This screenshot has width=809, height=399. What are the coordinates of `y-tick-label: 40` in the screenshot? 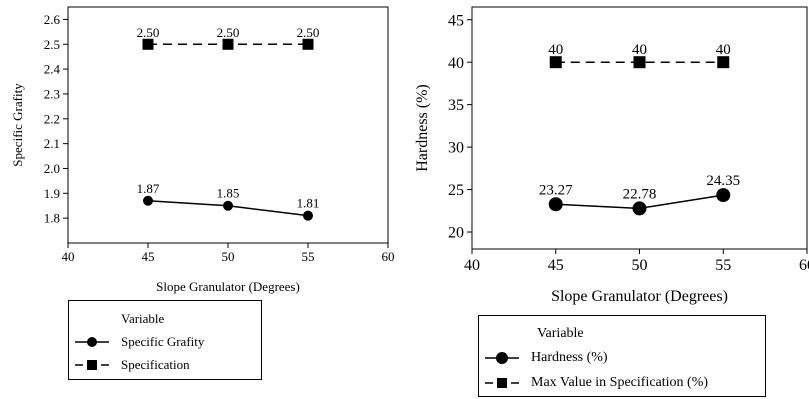 It's located at (456, 63).